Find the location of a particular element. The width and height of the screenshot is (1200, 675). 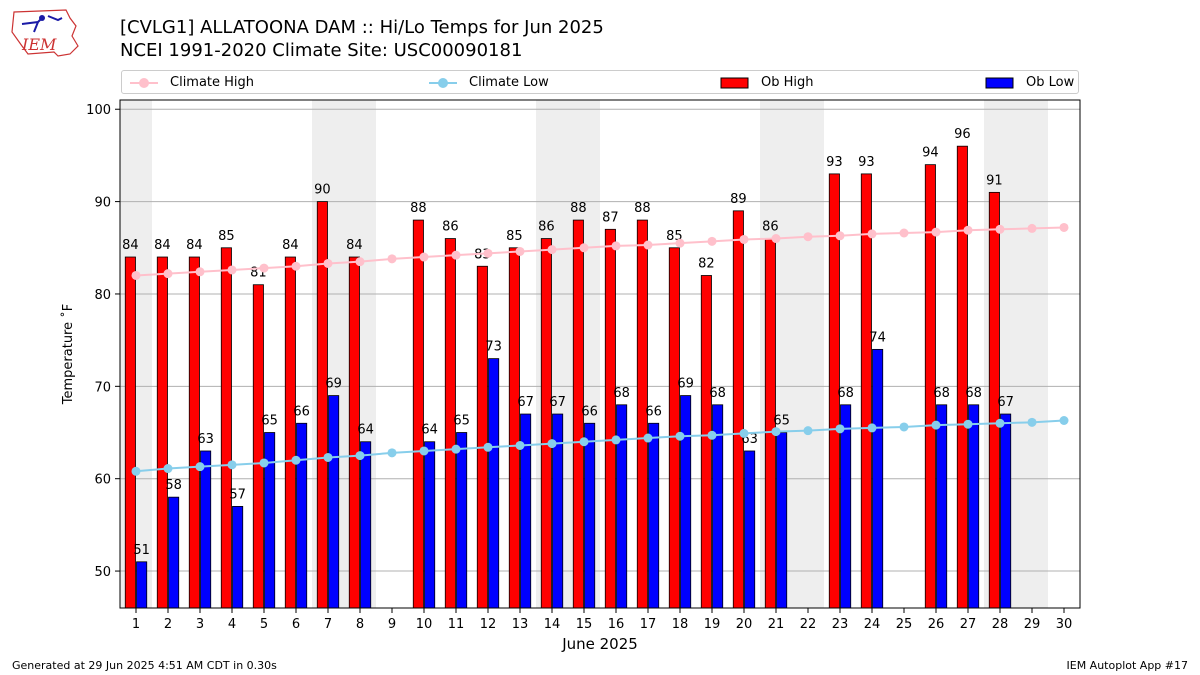

x-tick-label-15: 15 is located at coordinates (584, 624).